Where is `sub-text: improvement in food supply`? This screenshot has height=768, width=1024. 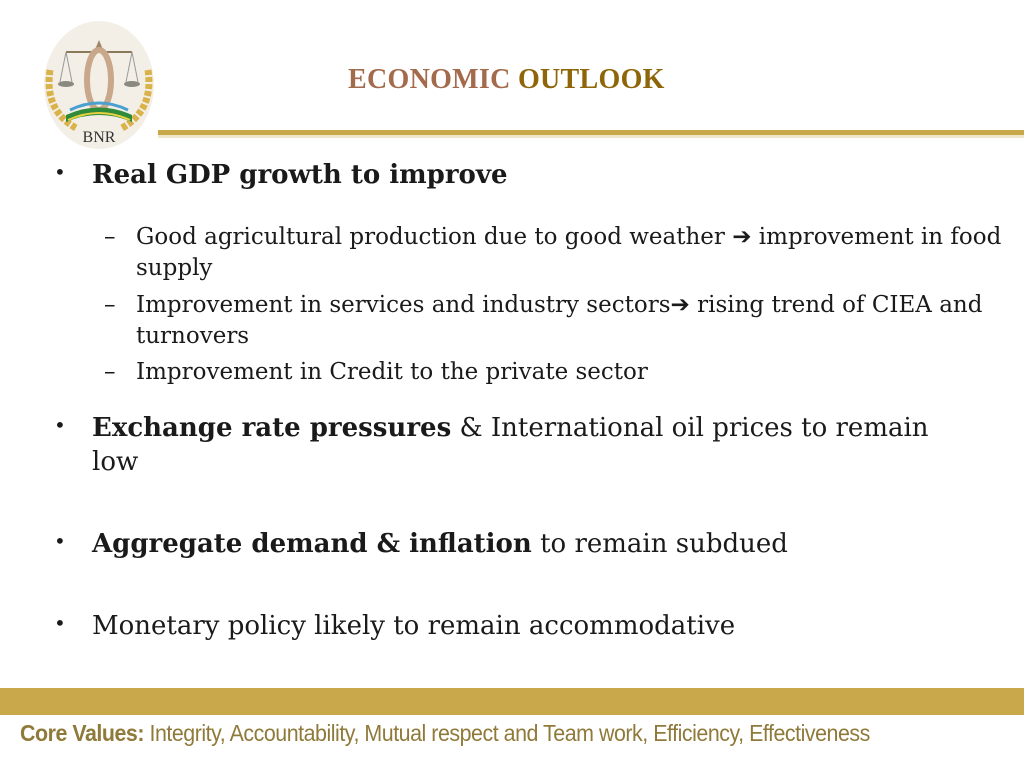
sub-text: improvement in food supply is located at coordinates (569, 252).